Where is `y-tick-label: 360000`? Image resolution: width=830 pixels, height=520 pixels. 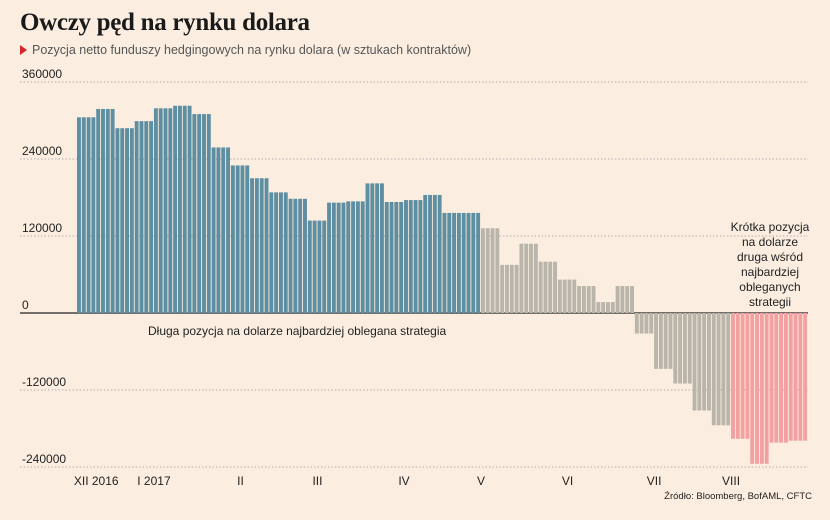 y-tick-label: 360000 is located at coordinates (42, 74).